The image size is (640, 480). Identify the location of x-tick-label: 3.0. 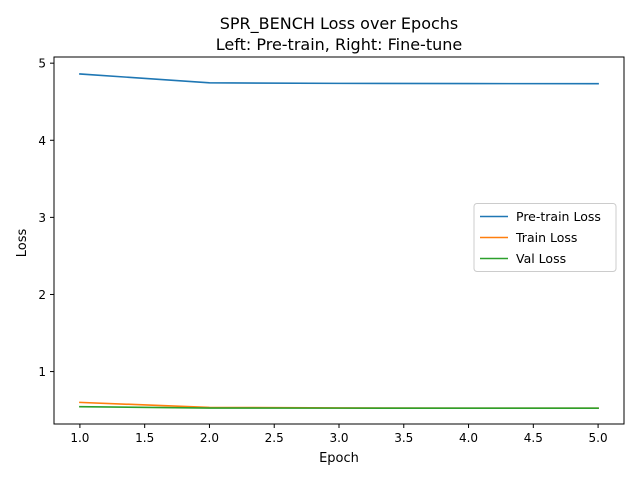
(338, 438).